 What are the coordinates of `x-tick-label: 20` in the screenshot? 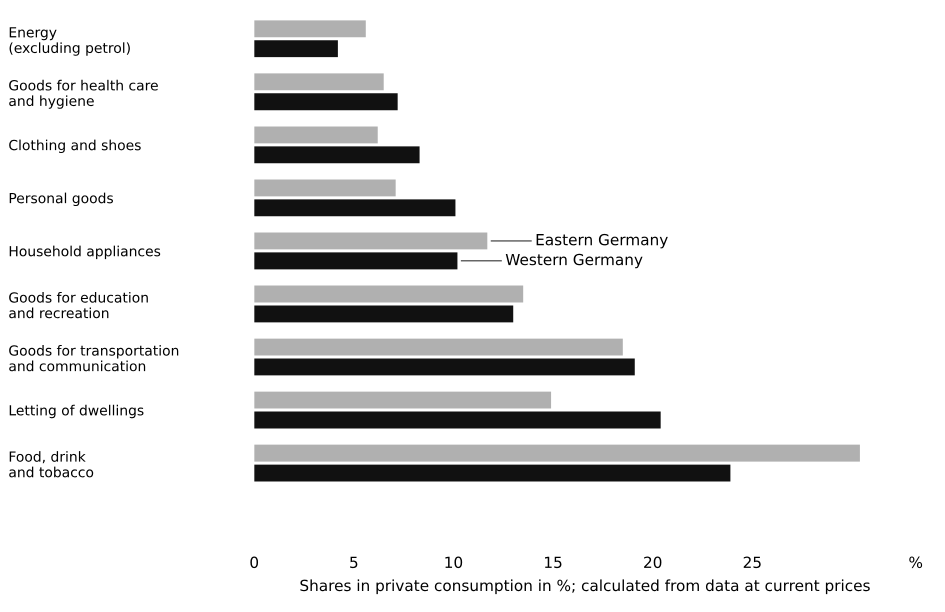 It's located at (653, 562).